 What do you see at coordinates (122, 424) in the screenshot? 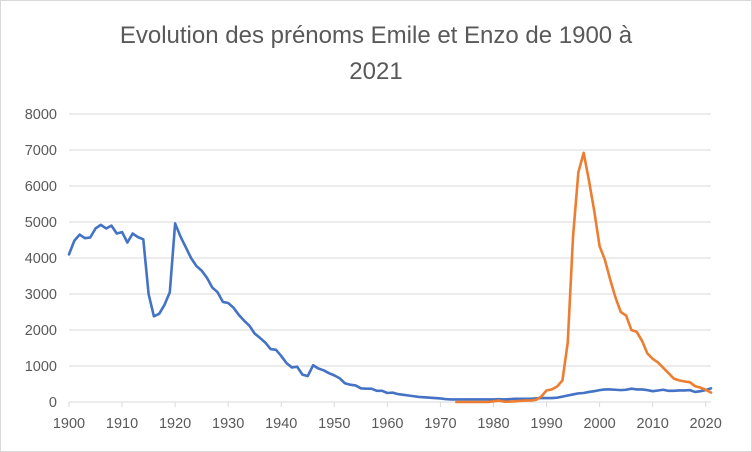
I see `x-tick-label-1910: 1910` at bounding box center [122, 424].